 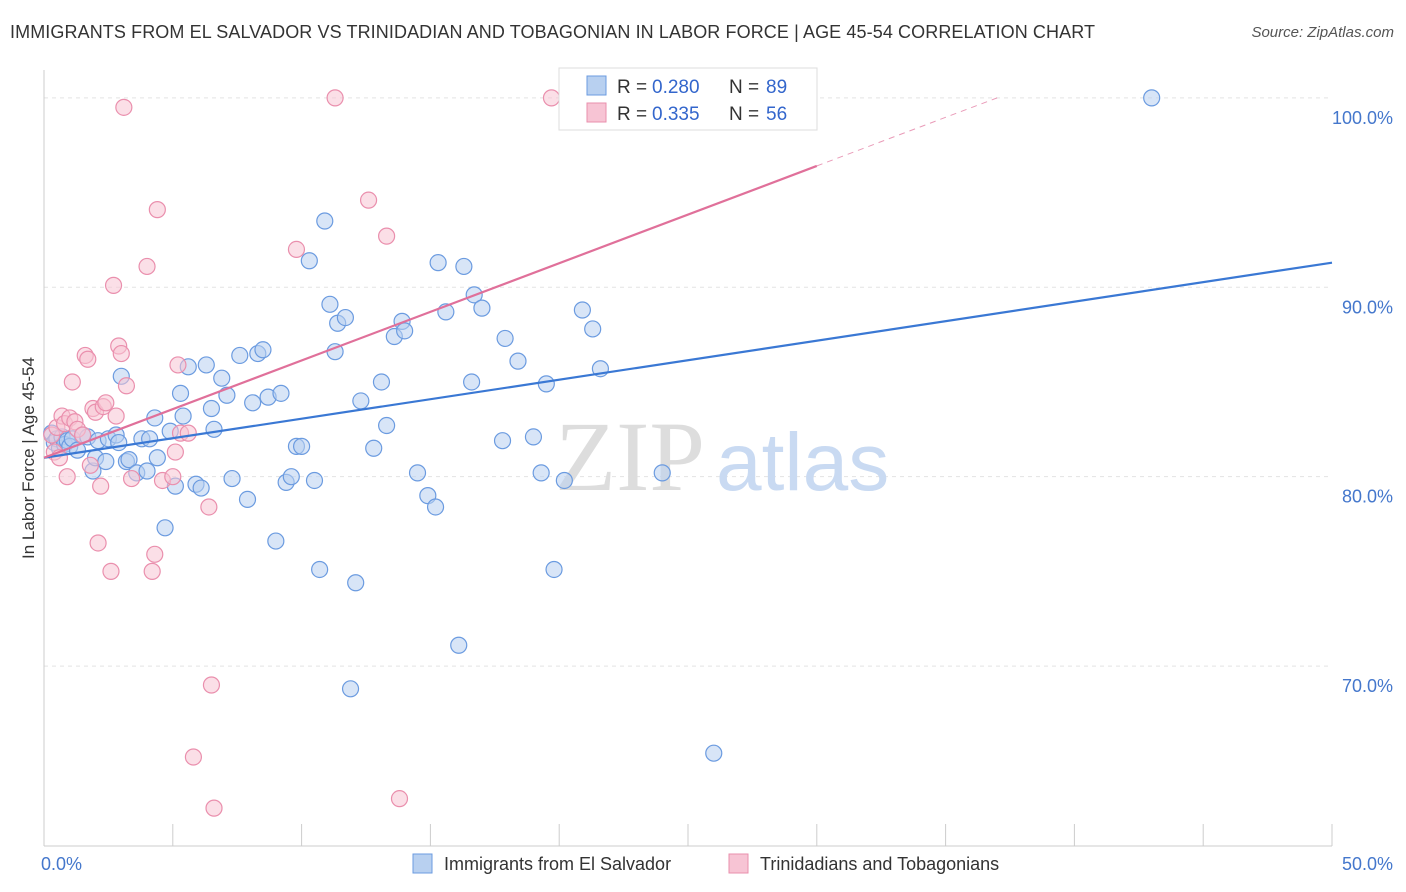 What do you see at coordinates (907, 132) in the screenshot?
I see `trend-line-trinidad-extension` at bounding box center [907, 132].